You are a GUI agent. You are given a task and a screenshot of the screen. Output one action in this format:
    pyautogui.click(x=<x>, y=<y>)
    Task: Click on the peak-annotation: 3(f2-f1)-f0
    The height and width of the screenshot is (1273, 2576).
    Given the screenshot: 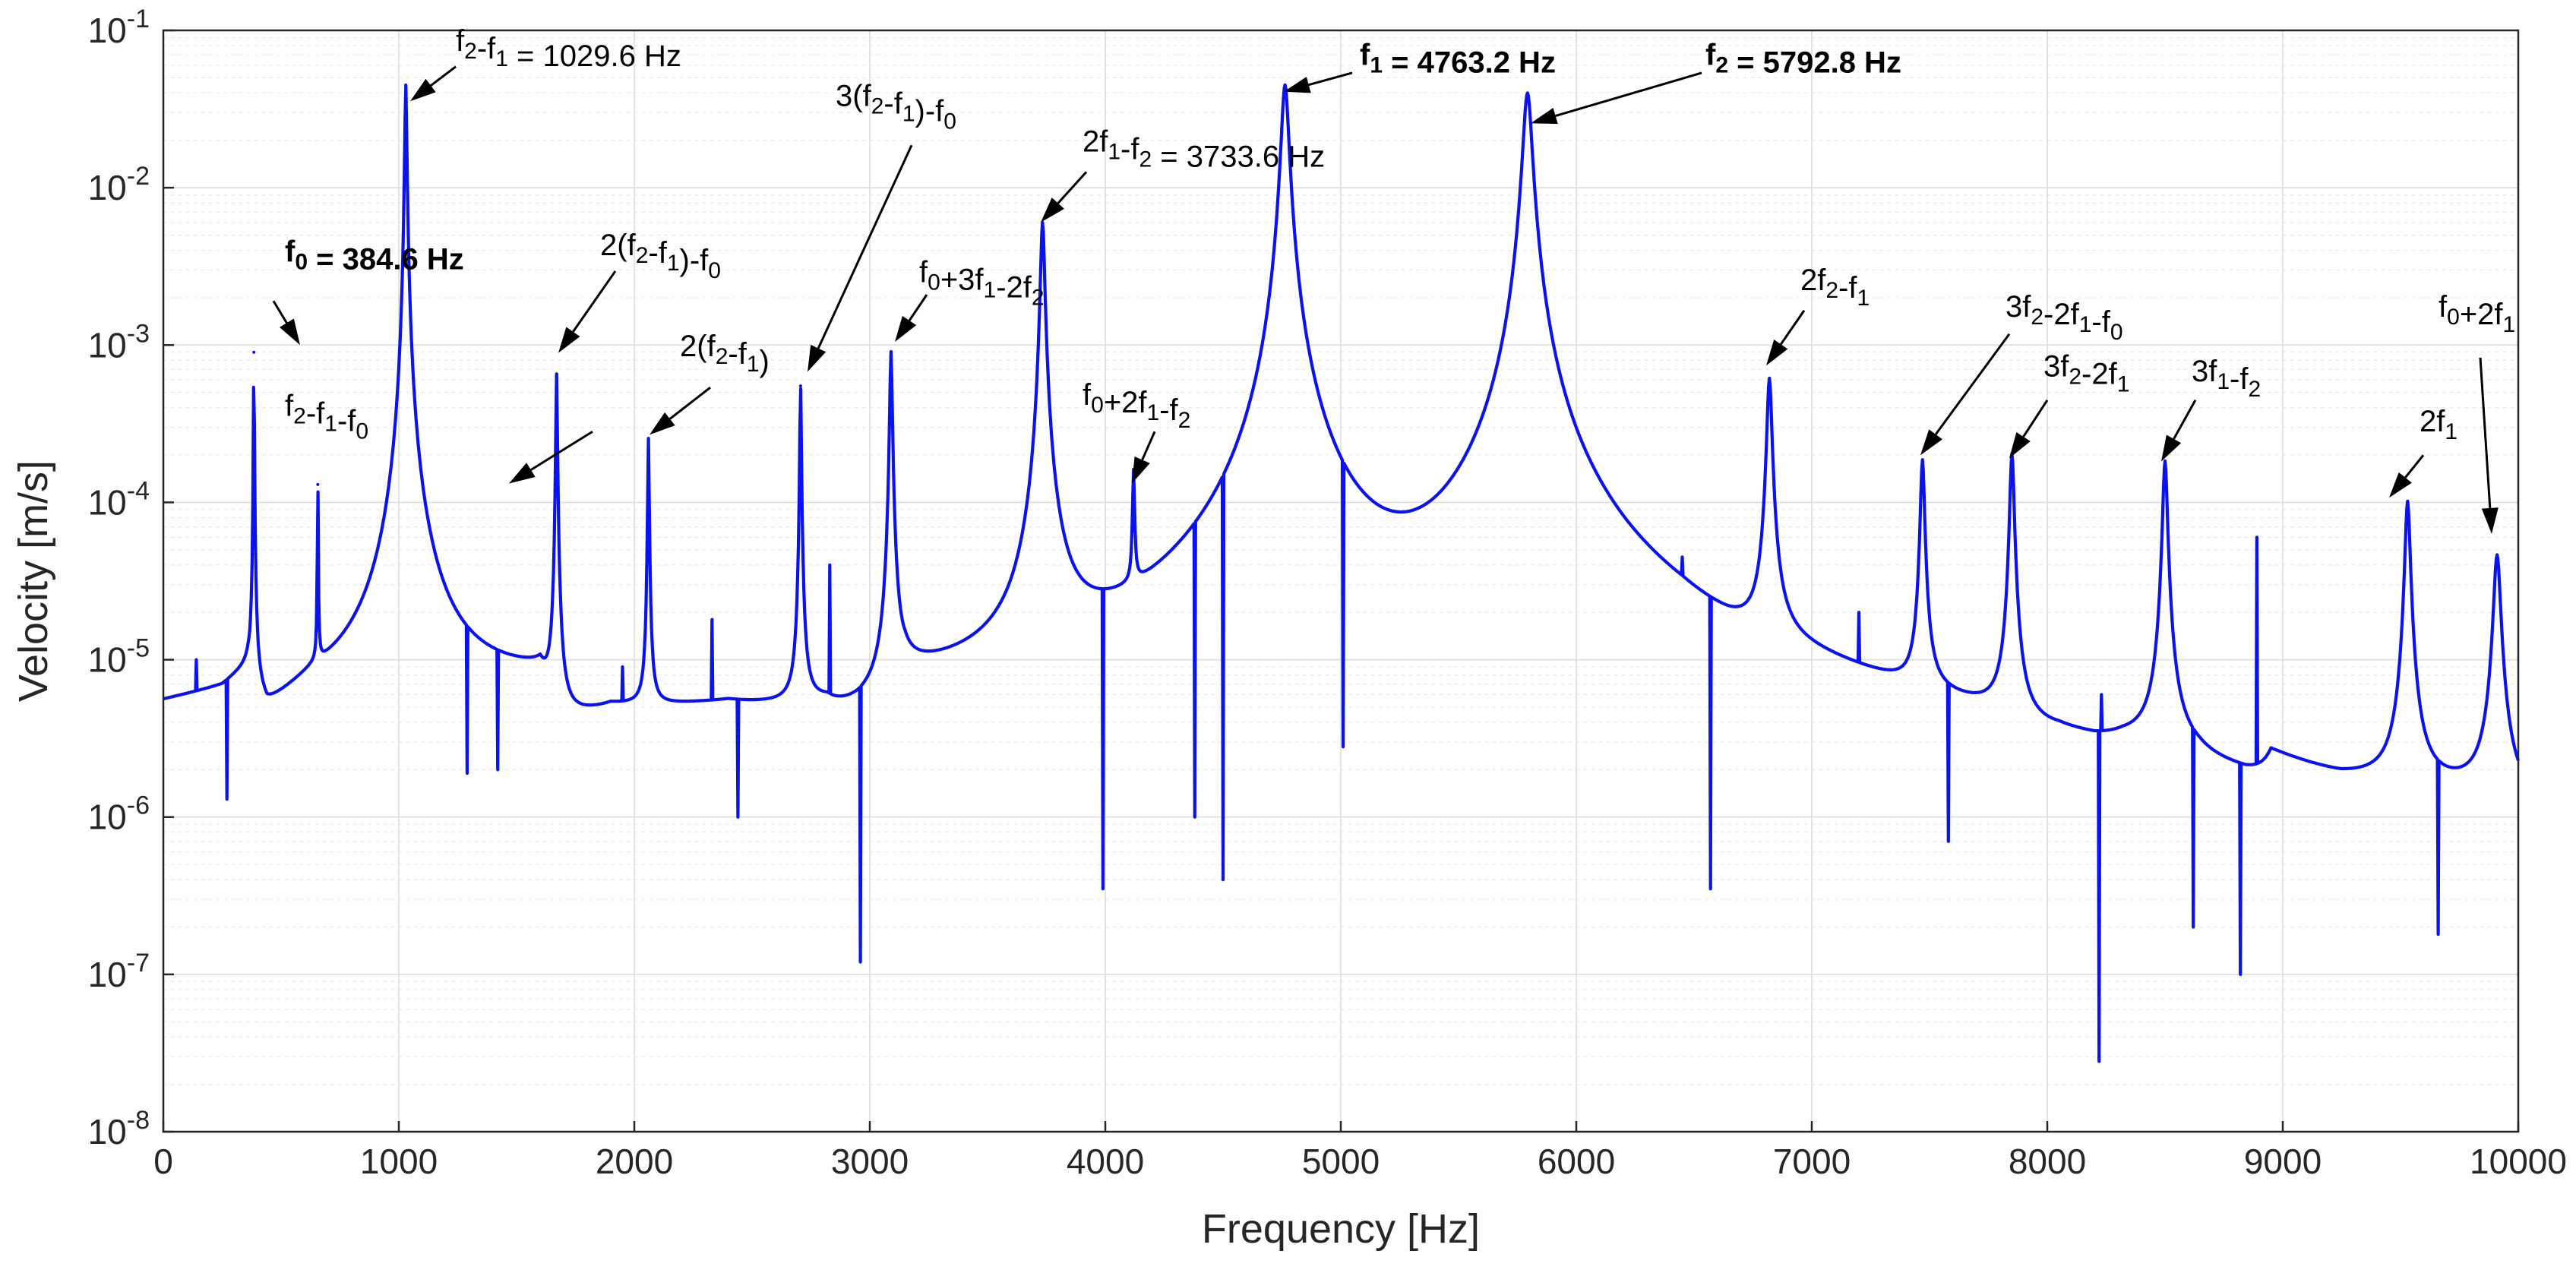 What is the action you would take?
    pyautogui.click(x=882, y=225)
    